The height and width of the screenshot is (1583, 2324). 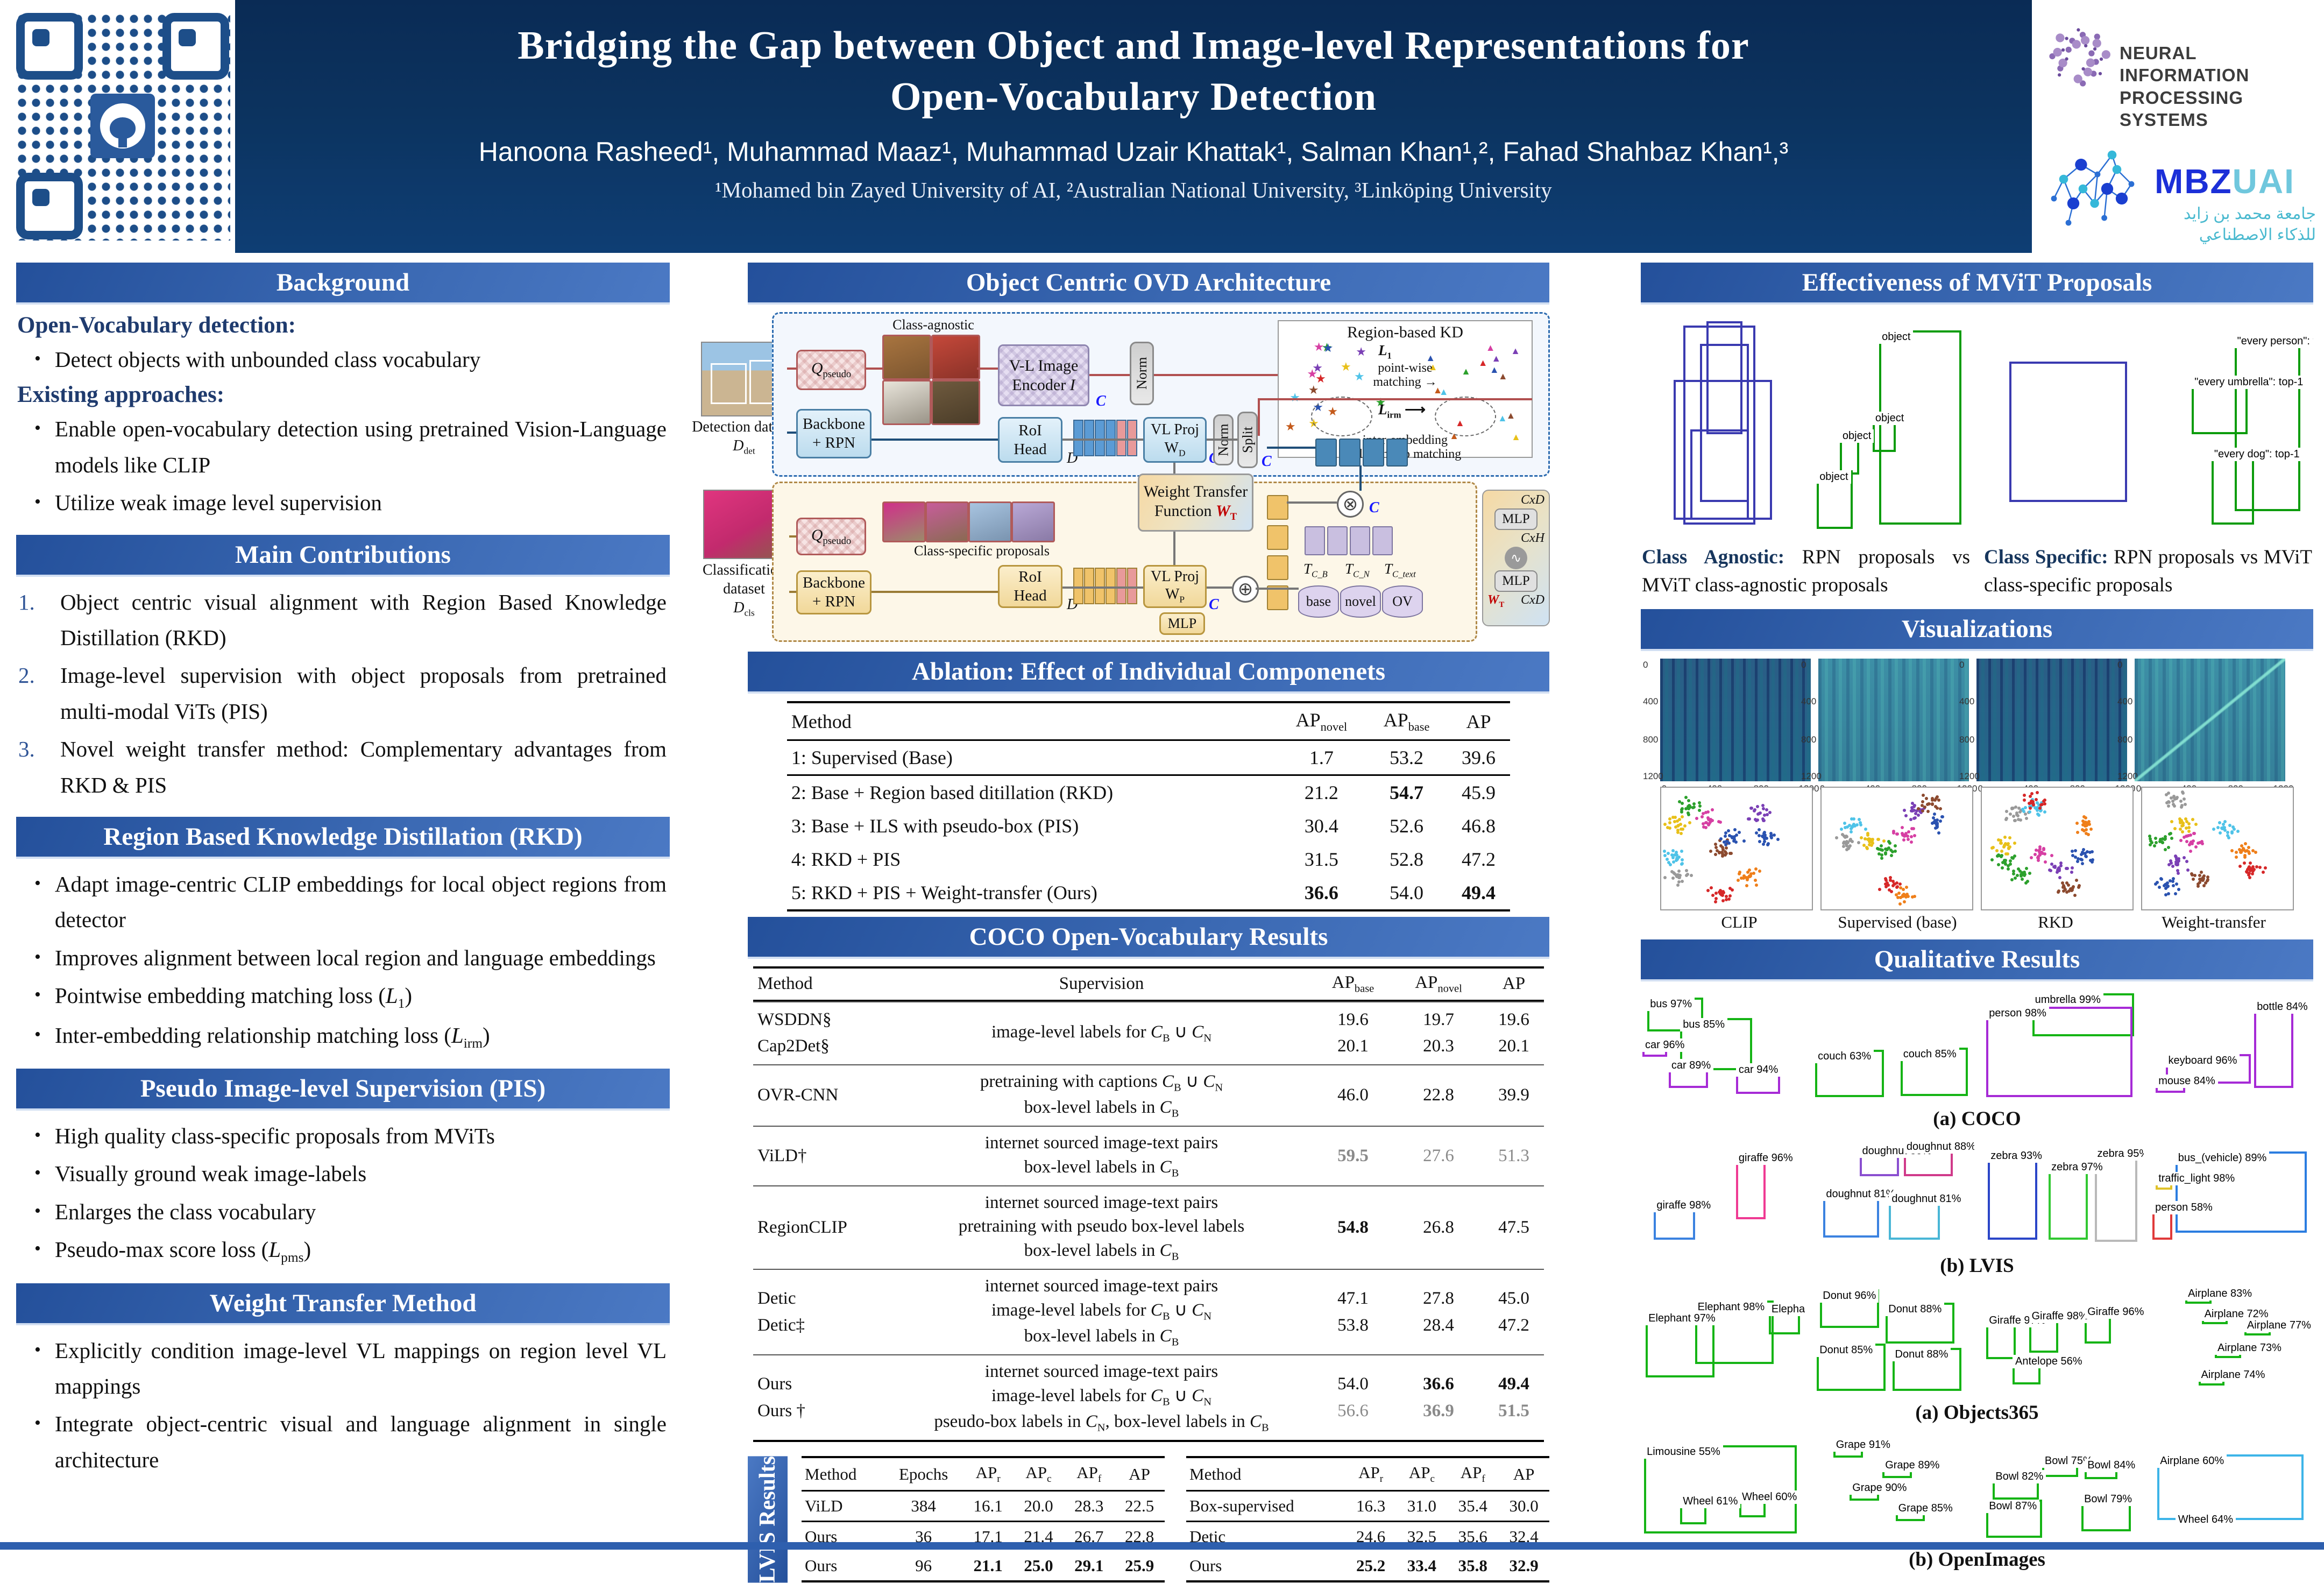 I want to click on axis-tick: 400, so click(x=1651, y=701).